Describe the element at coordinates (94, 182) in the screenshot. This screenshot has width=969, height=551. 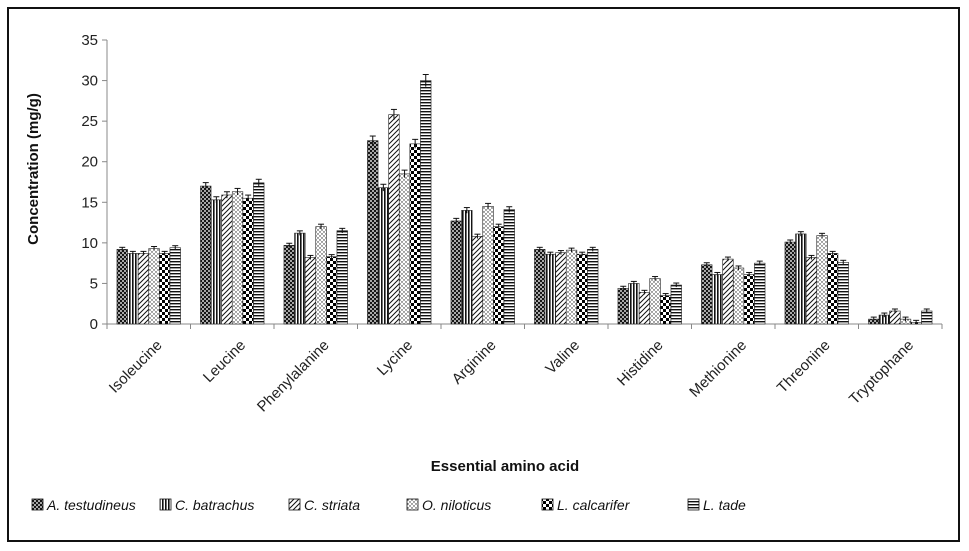
I see `y-axis: 0 5 10 15 20 25 30 35` at that location.